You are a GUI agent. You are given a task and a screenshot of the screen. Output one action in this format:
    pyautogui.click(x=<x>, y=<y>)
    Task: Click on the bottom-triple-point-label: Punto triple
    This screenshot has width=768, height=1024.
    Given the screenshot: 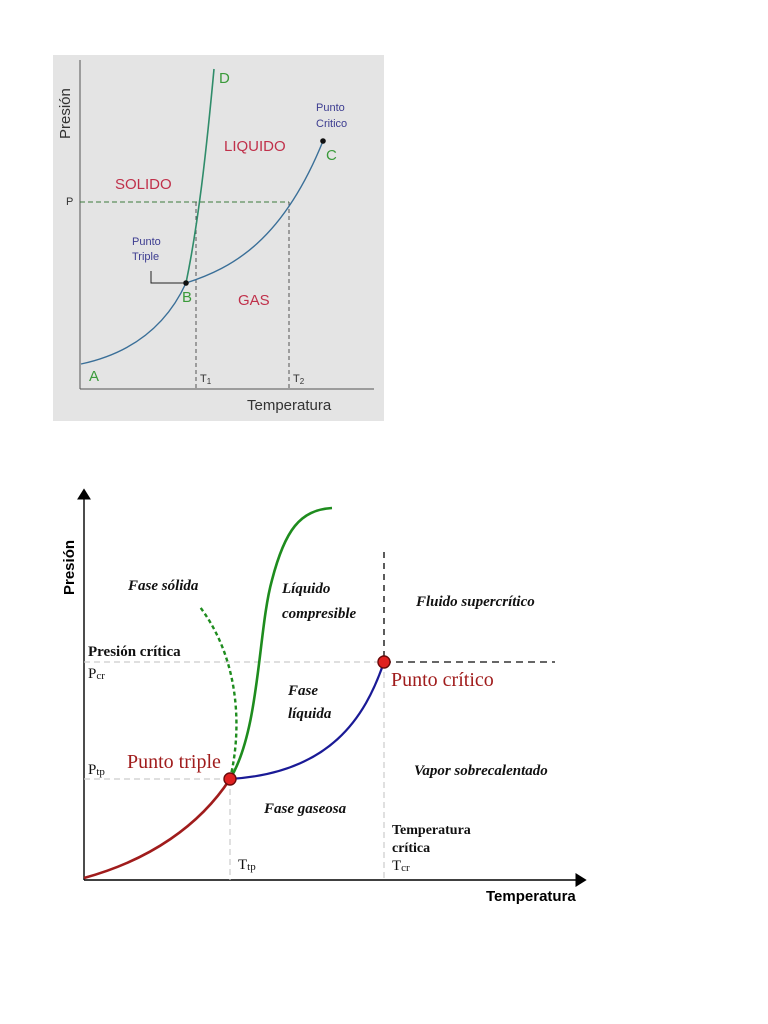 What is the action you would take?
    pyautogui.click(x=174, y=762)
    